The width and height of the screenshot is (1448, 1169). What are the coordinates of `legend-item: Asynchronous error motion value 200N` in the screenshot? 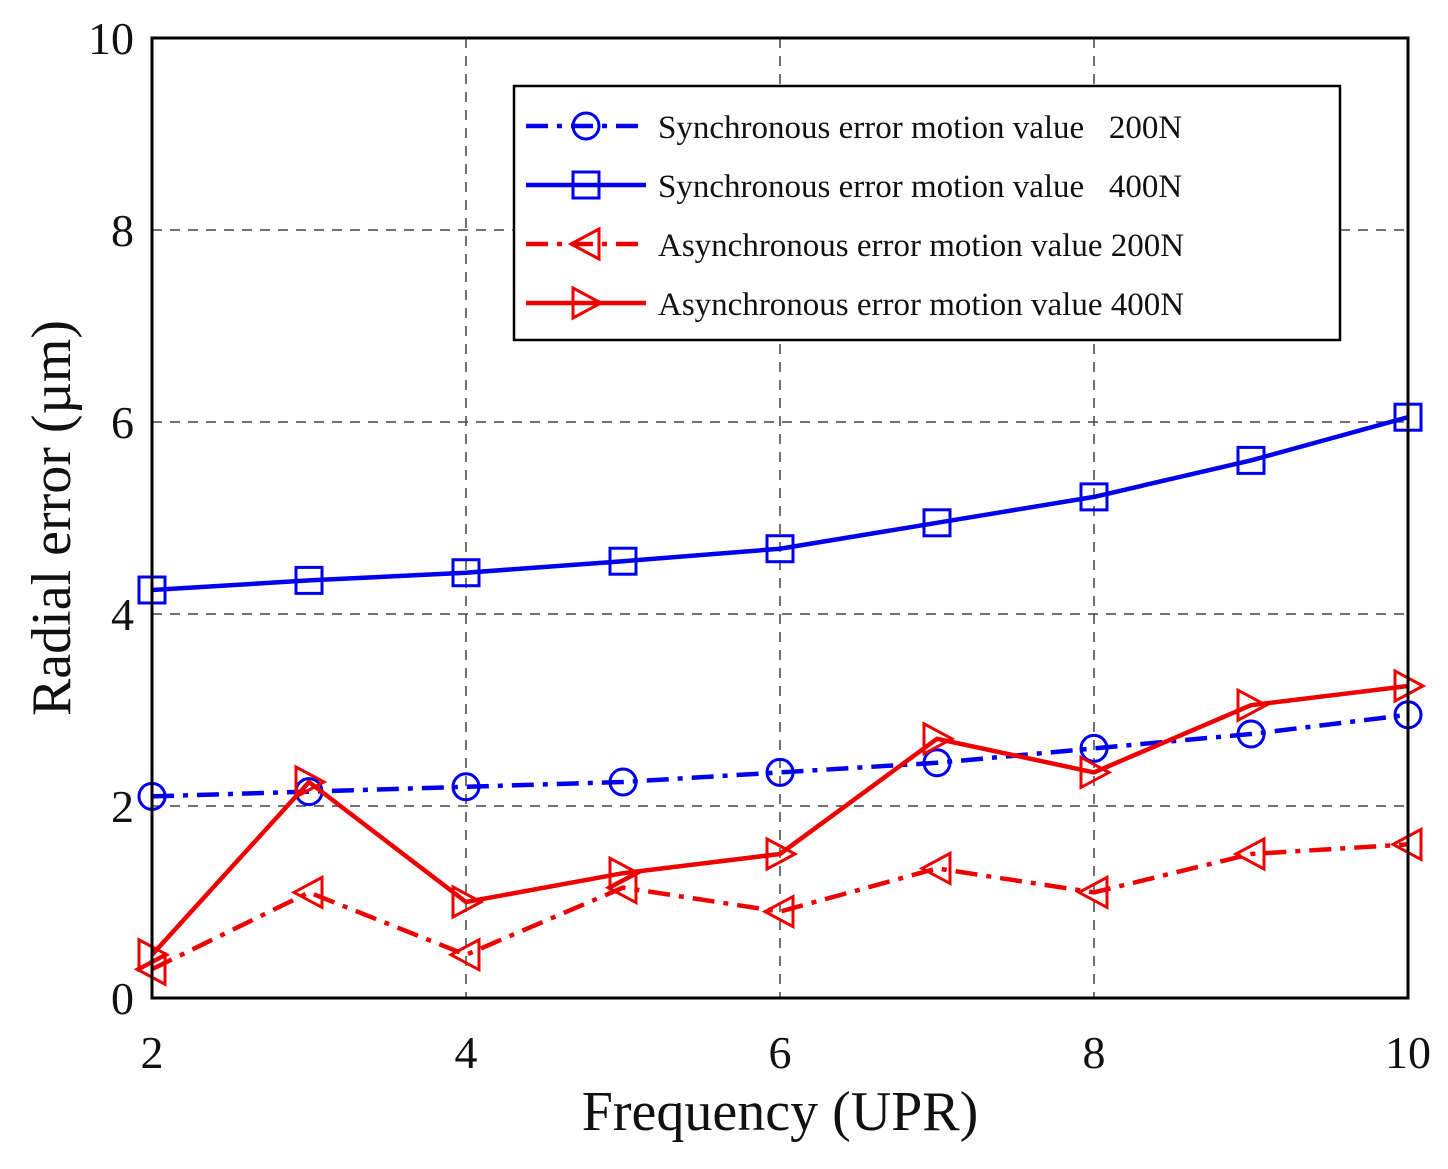 It's located at (855, 245).